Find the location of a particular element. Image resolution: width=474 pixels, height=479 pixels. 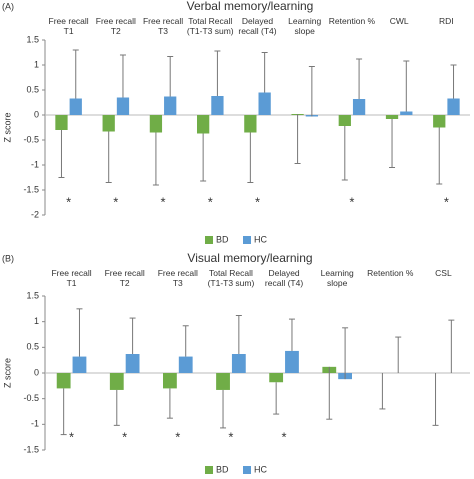

panel-label: (B) is located at coordinates (8, 258).